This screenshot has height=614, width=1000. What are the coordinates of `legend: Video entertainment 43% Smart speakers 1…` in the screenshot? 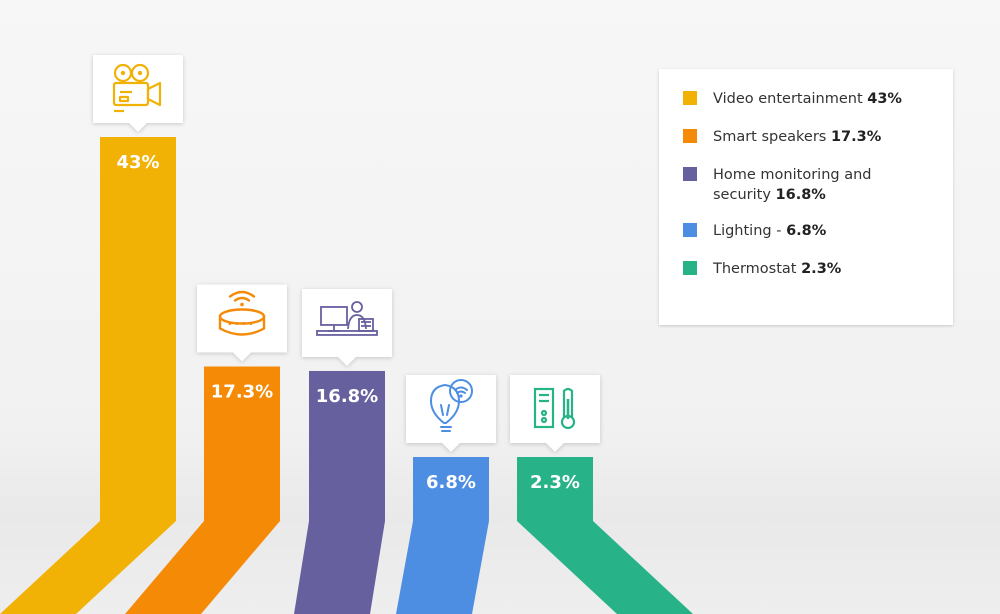 It's located at (806, 197).